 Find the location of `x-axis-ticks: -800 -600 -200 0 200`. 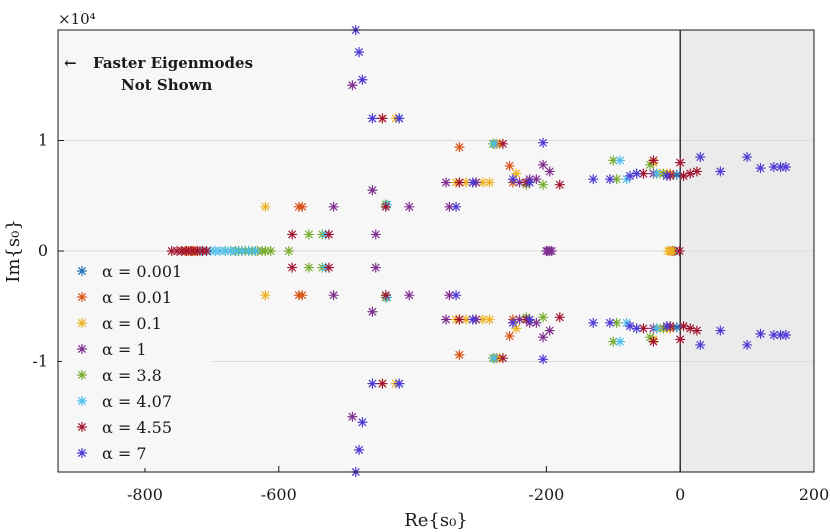

x-axis-ticks: -800 -600 -200 0 200 is located at coordinates (478, 485).